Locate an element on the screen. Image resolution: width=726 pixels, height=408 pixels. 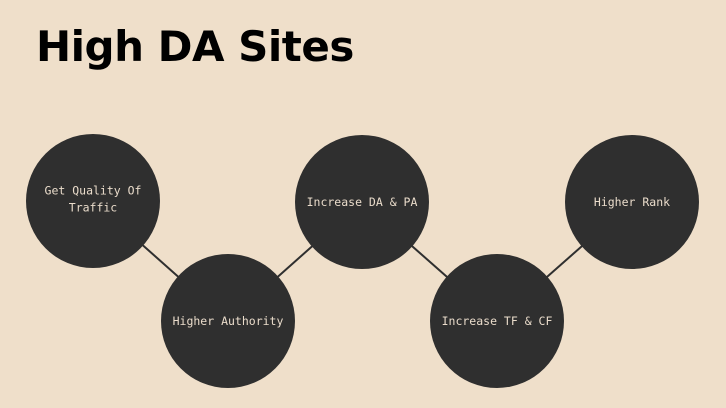
diagram-node: Increase DA & PA is located at coordinates (362, 202).